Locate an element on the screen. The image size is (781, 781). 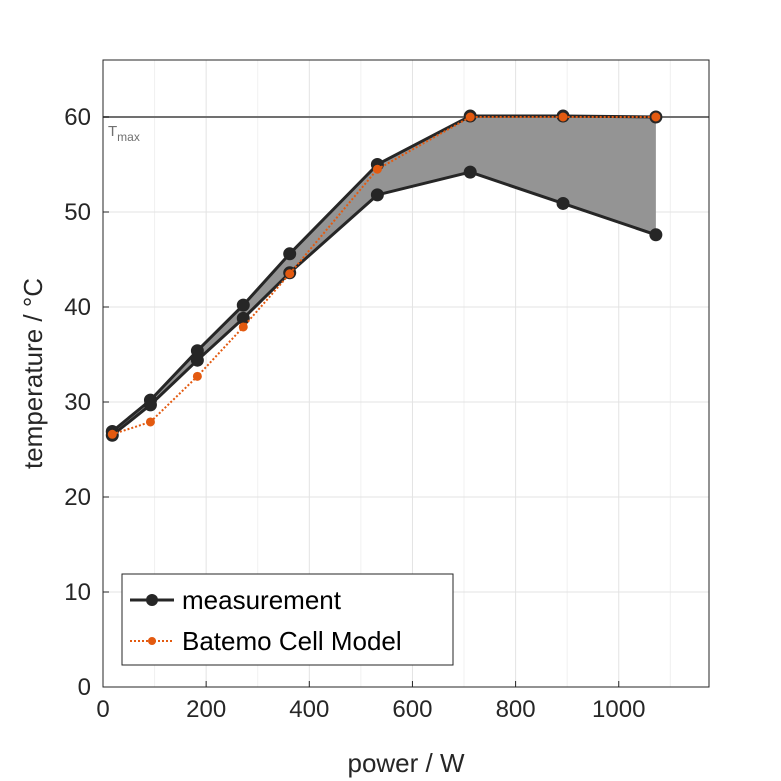
x-tick-label: 400 is located at coordinates (309, 709).